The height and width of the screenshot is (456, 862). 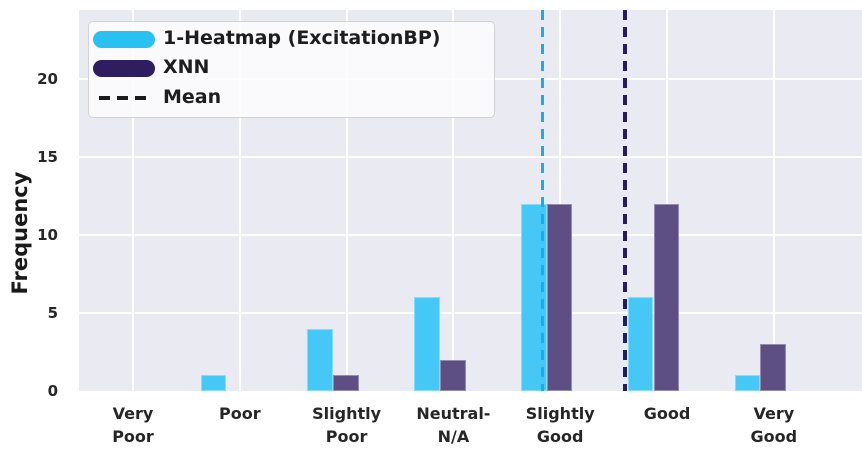 I want to click on x-tick-label: Very Good, so click(x=774, y=425).